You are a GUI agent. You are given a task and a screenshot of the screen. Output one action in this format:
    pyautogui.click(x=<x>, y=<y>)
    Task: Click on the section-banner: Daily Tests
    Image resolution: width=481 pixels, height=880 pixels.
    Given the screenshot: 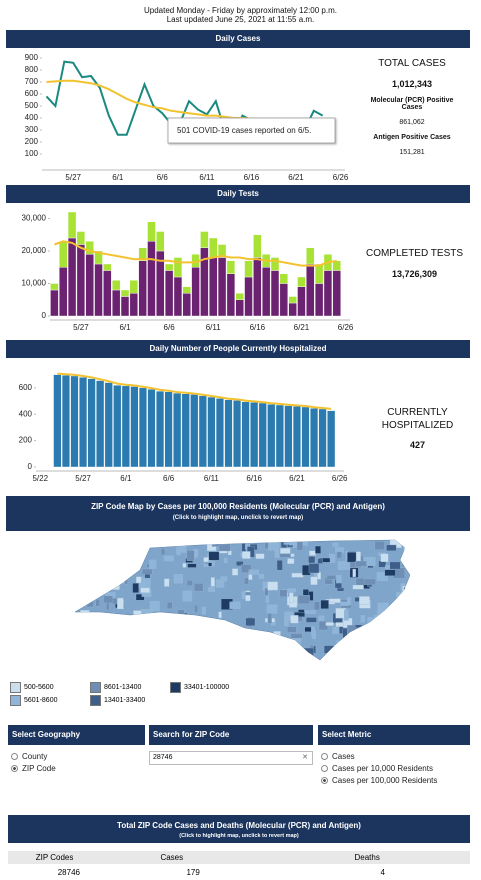 What is the action you would take?
    pyautogui.click(x=238, y=194)
    